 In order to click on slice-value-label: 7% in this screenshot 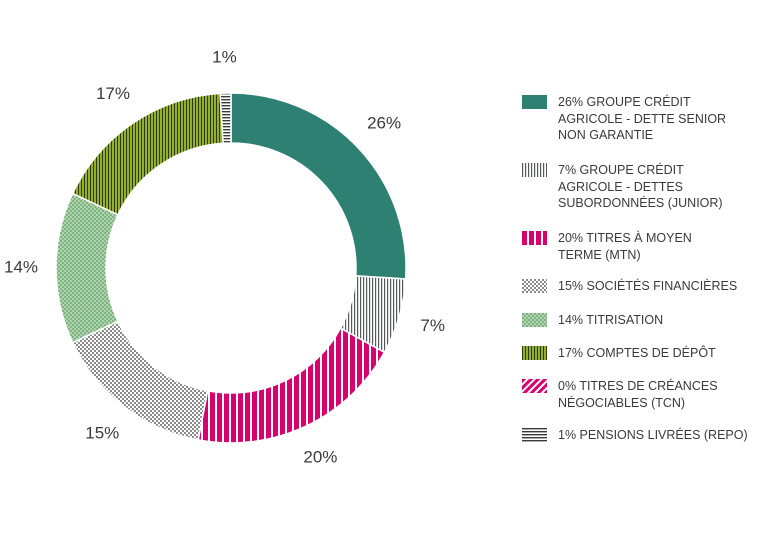, I will do `click(432, 325)`.